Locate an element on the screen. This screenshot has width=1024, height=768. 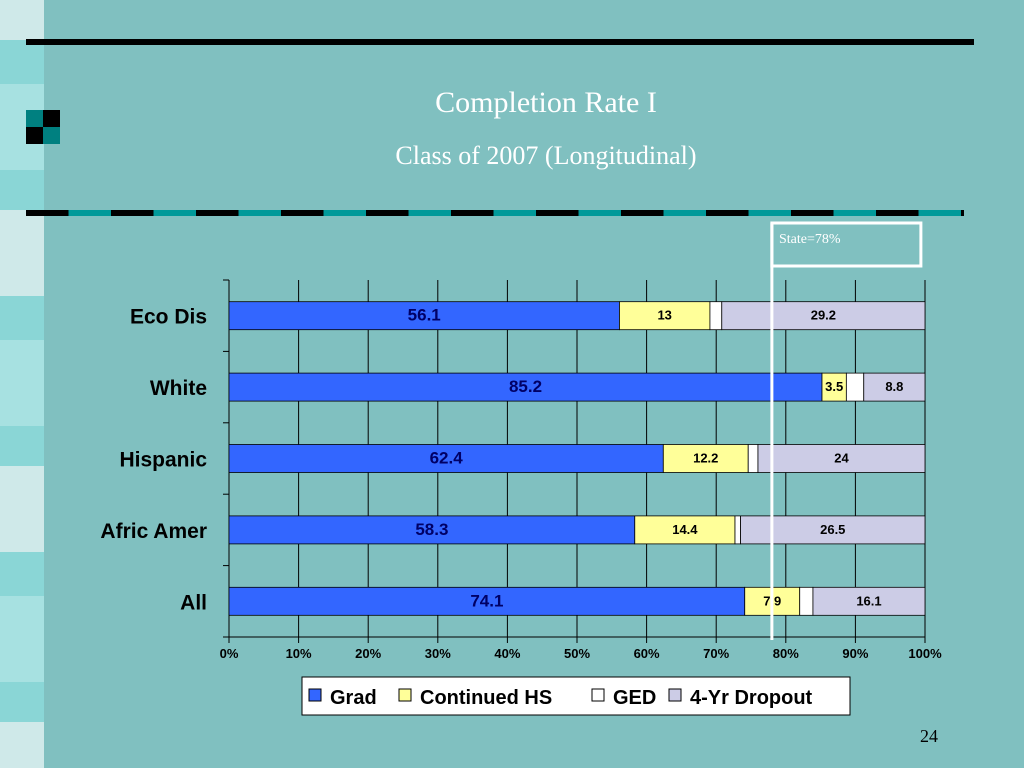
x-tick-label: 0% is located at coordinates (229, 653).